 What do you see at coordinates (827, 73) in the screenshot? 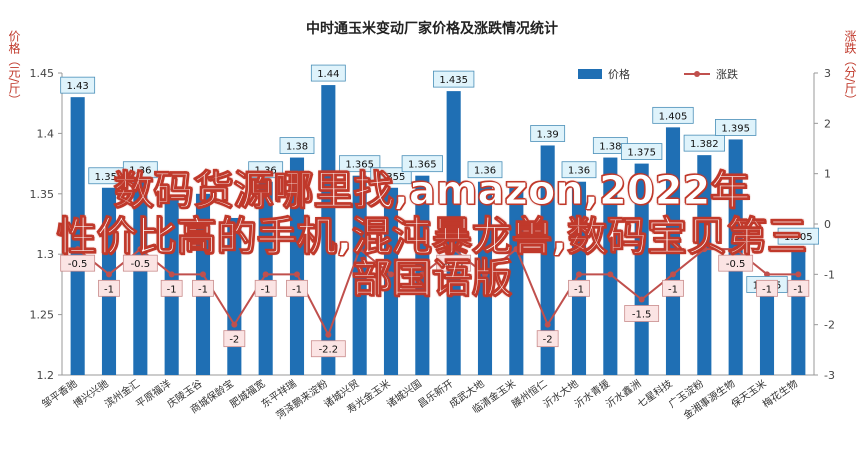
I see `y-tick-label-right: 3` at bounding box center [827, 73].